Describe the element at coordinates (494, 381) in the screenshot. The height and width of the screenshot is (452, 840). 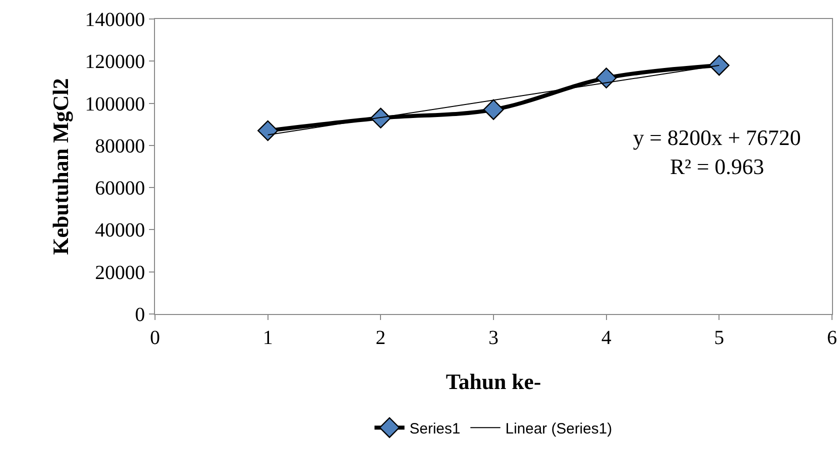
I see `x-axis-title: Tahun ke-` at that location.